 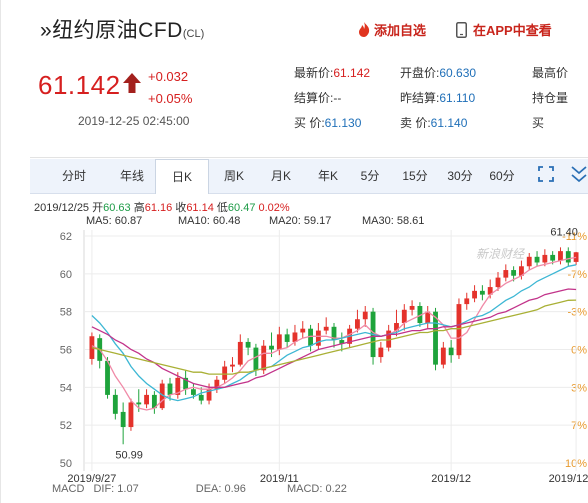 I want to click on watermark: 新浪财经, so click(x=501, y=254).